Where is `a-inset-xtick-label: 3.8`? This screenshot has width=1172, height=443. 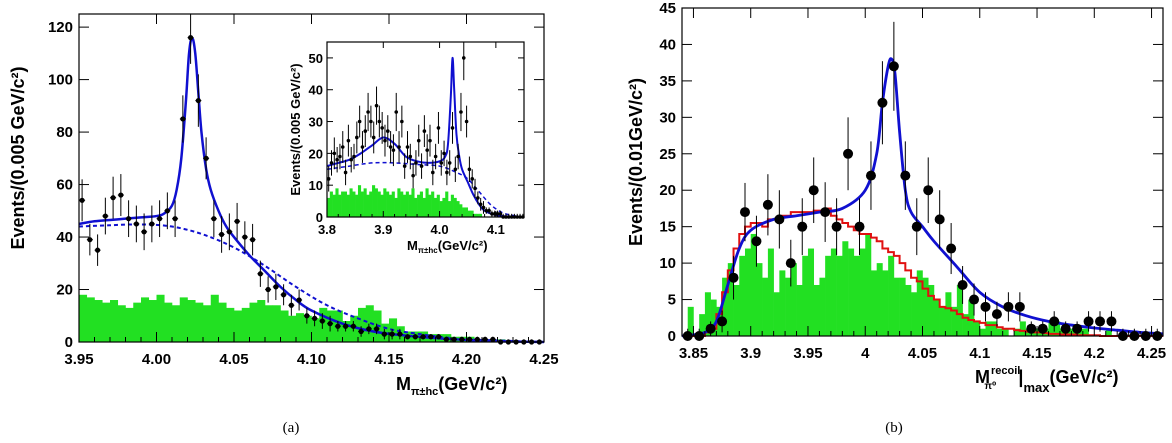
a-inset-xtick-label: 3.8 is located at coordinates (327, 229).